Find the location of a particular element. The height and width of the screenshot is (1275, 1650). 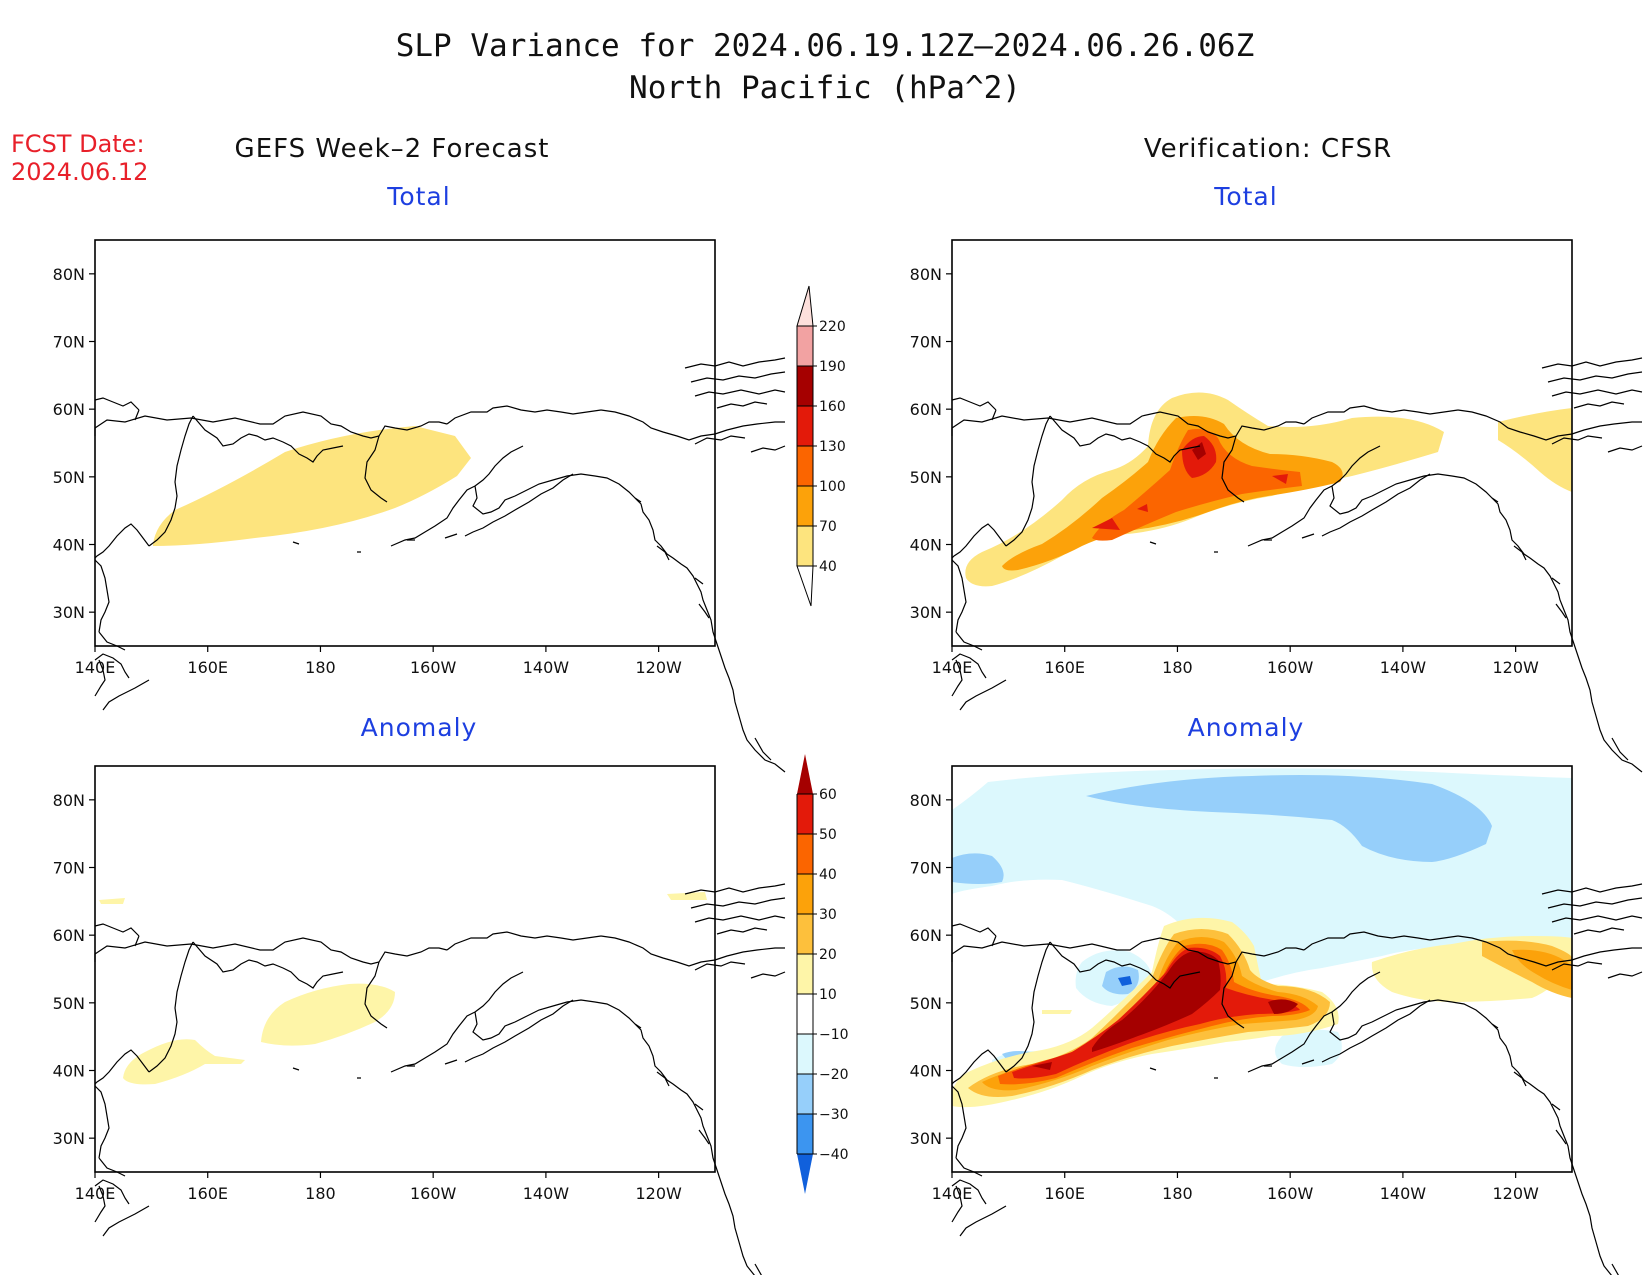

colorbar-total-over is located at coordinates (805, 306).